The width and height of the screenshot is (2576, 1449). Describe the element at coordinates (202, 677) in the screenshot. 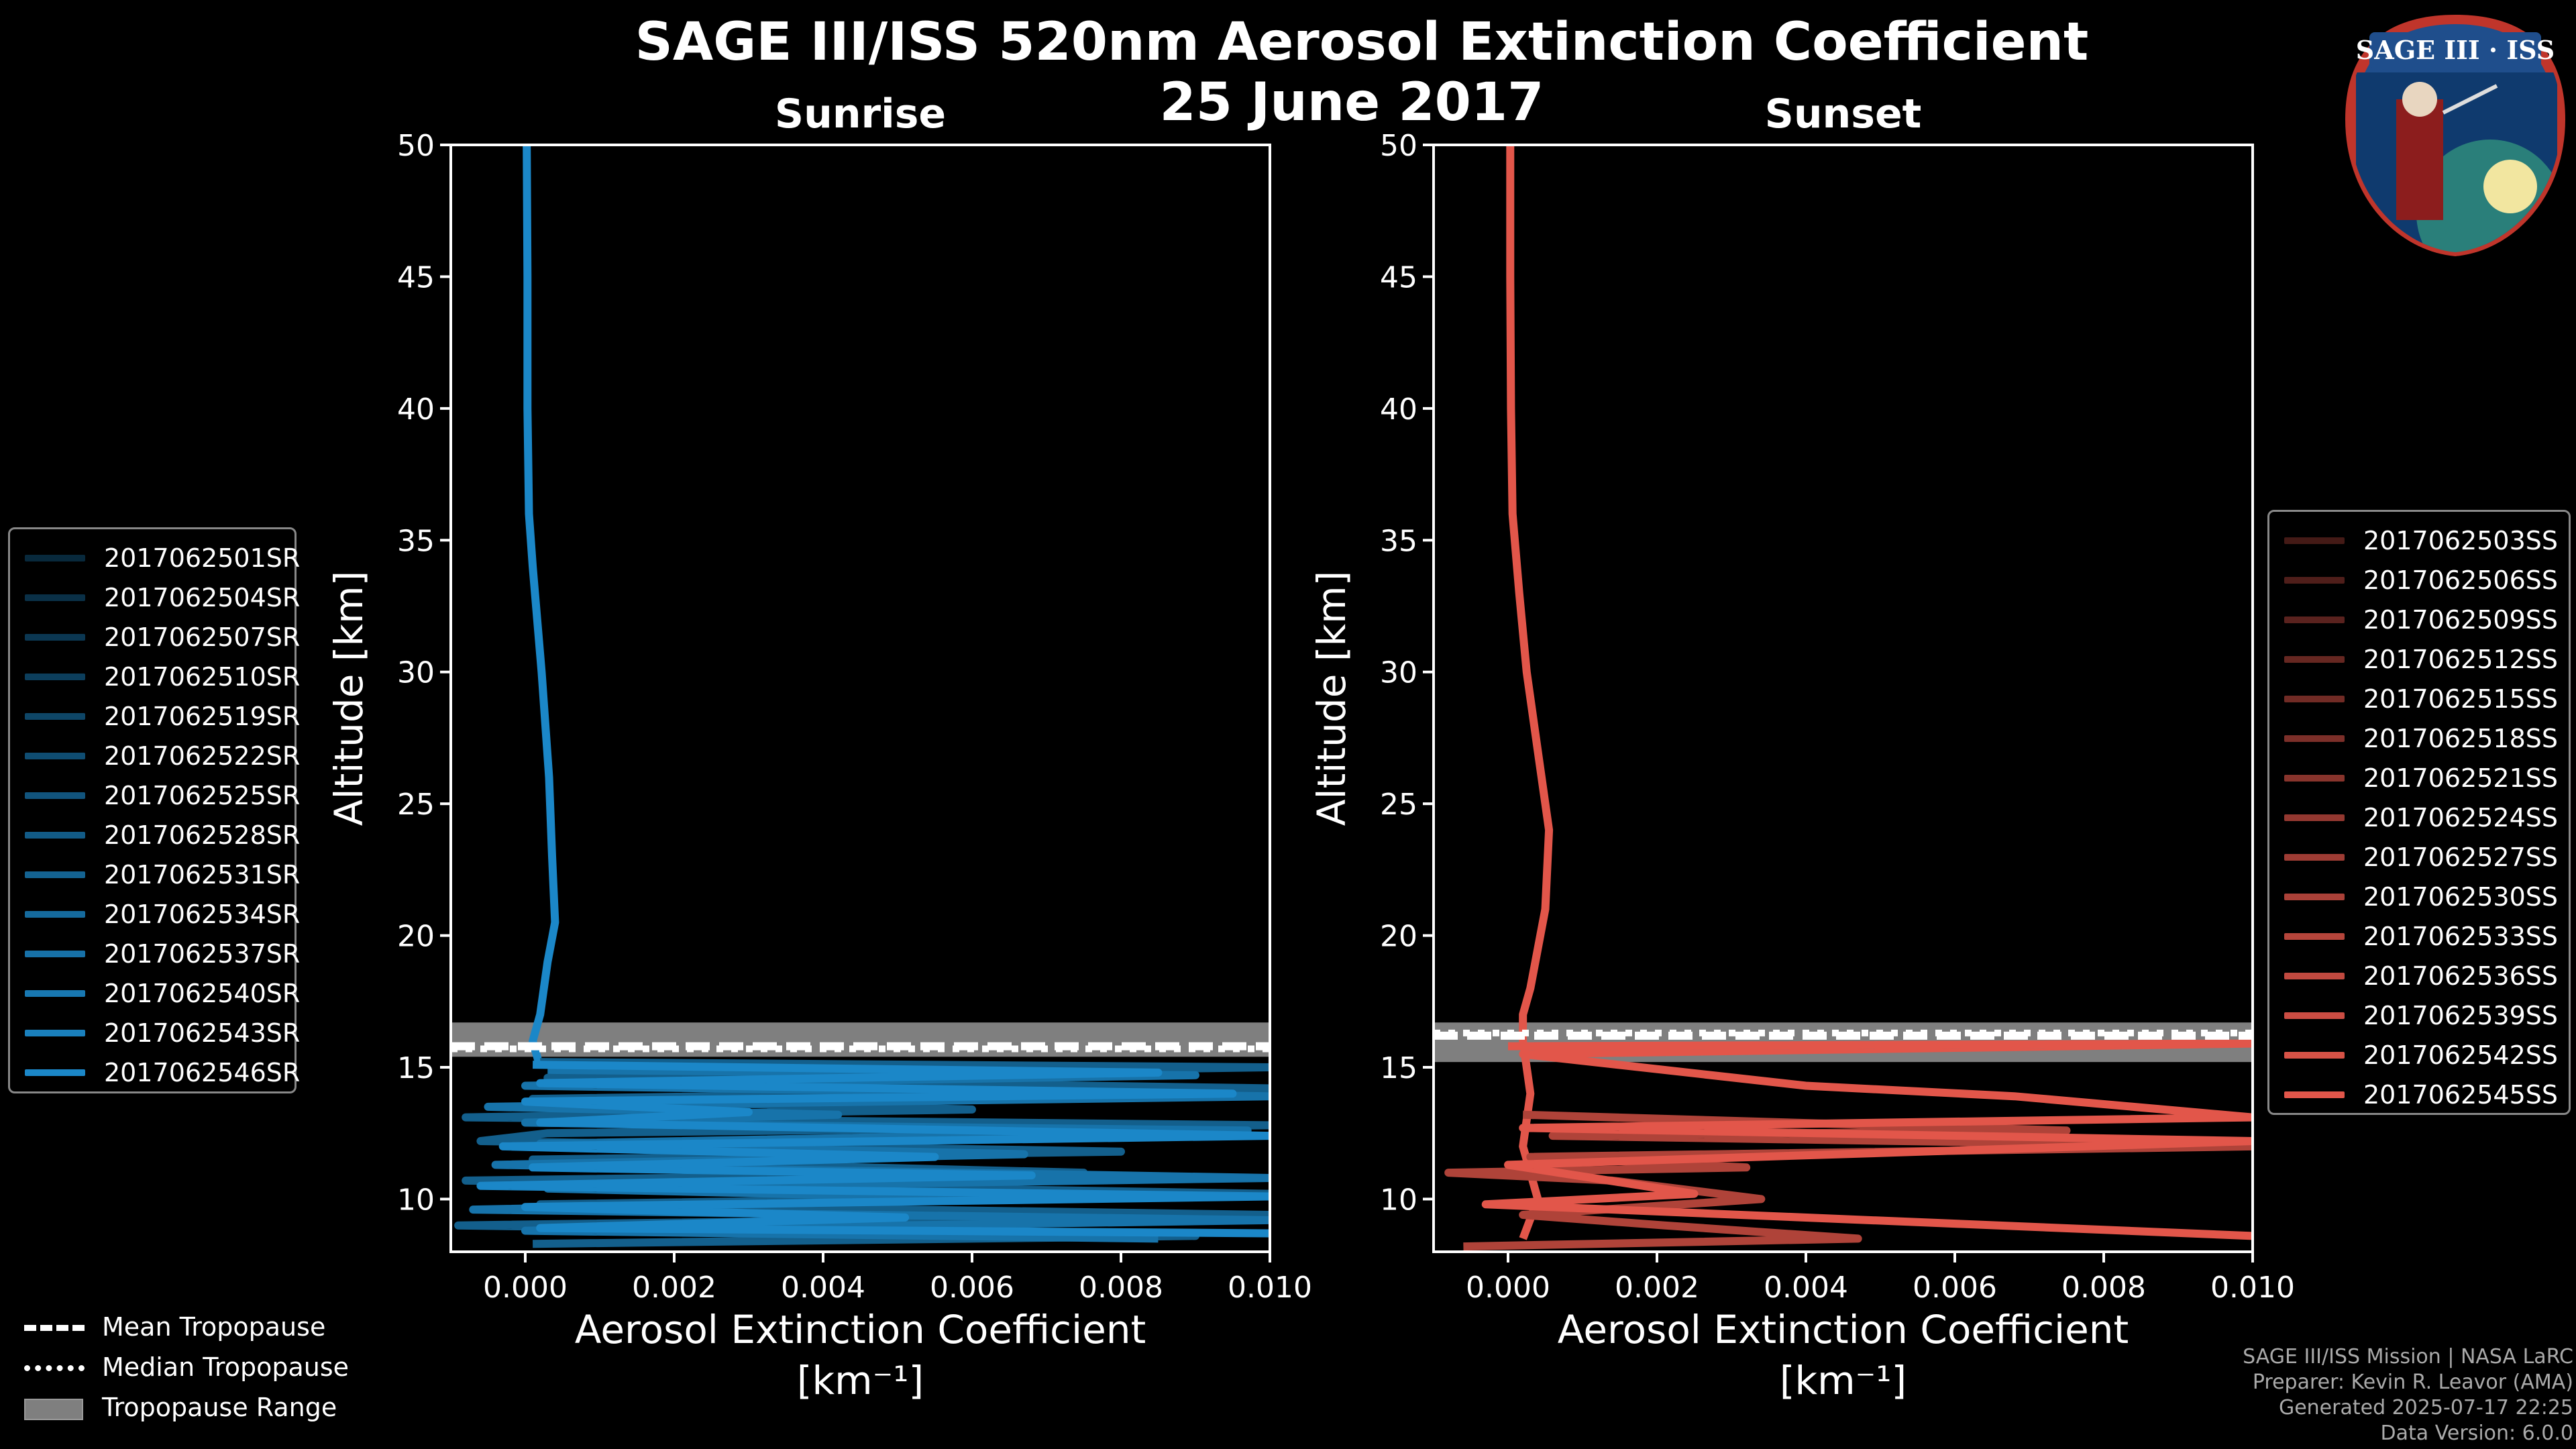

I see `legend-label: 2017062510SR` at that location.